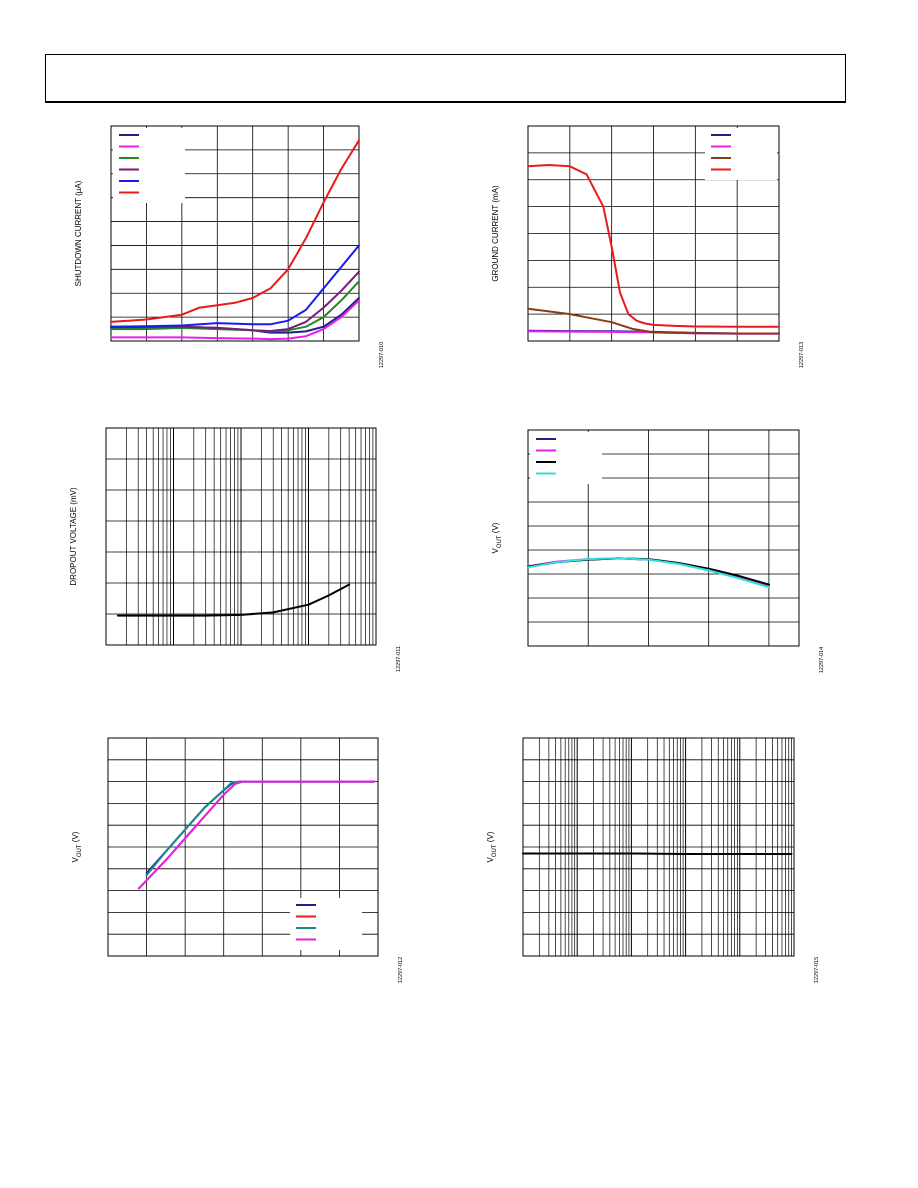  I want to click on y-axis-label: DROPOUT VOLTAGE (mV), so click(73, 536).